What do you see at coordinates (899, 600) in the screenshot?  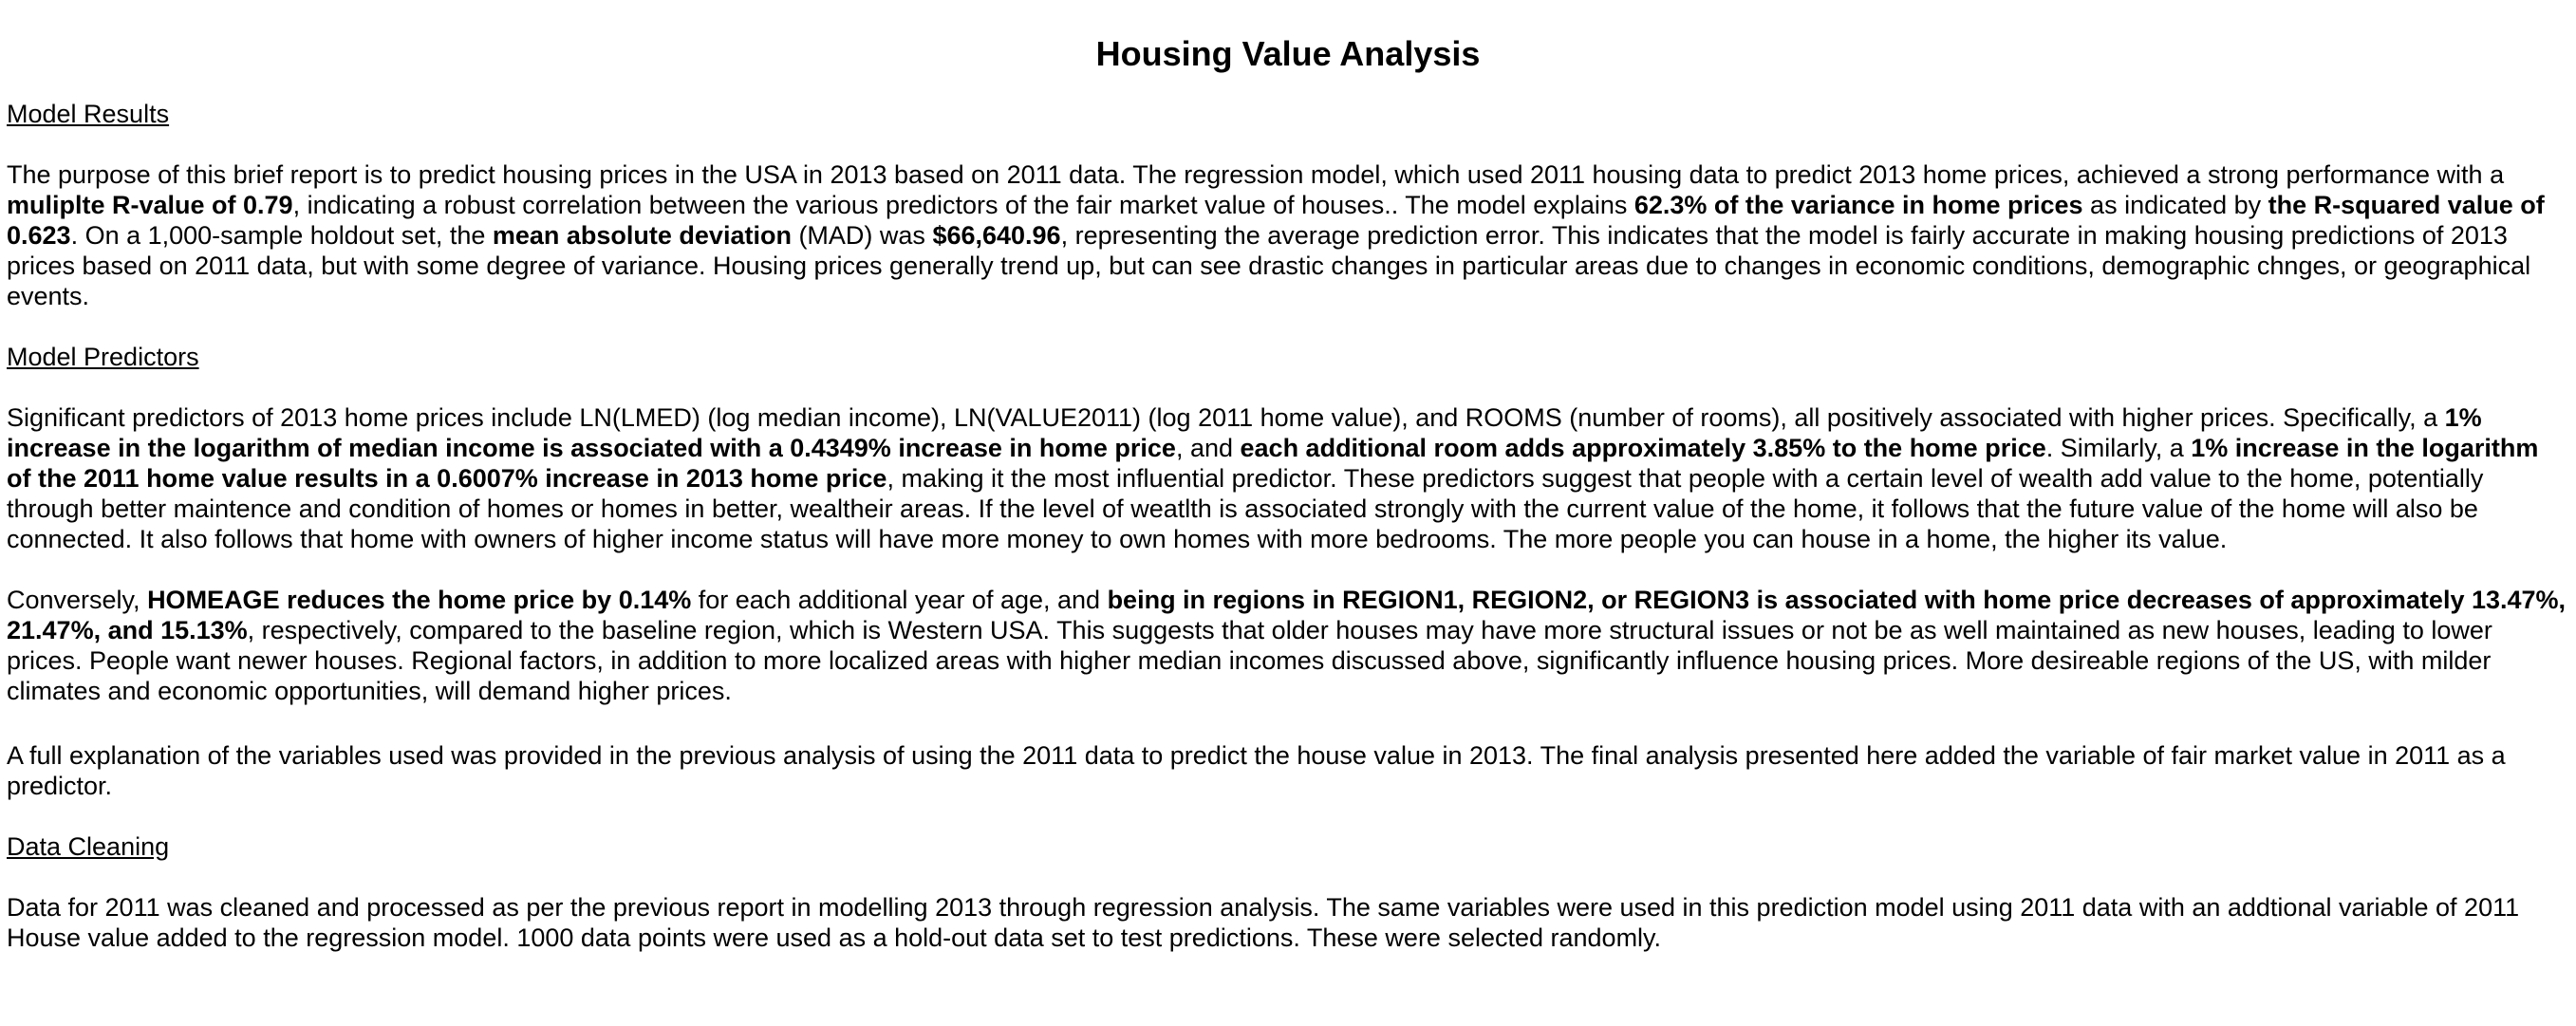 I see `text-run: for each additional year of age, and` at bounding box center [899, 600].